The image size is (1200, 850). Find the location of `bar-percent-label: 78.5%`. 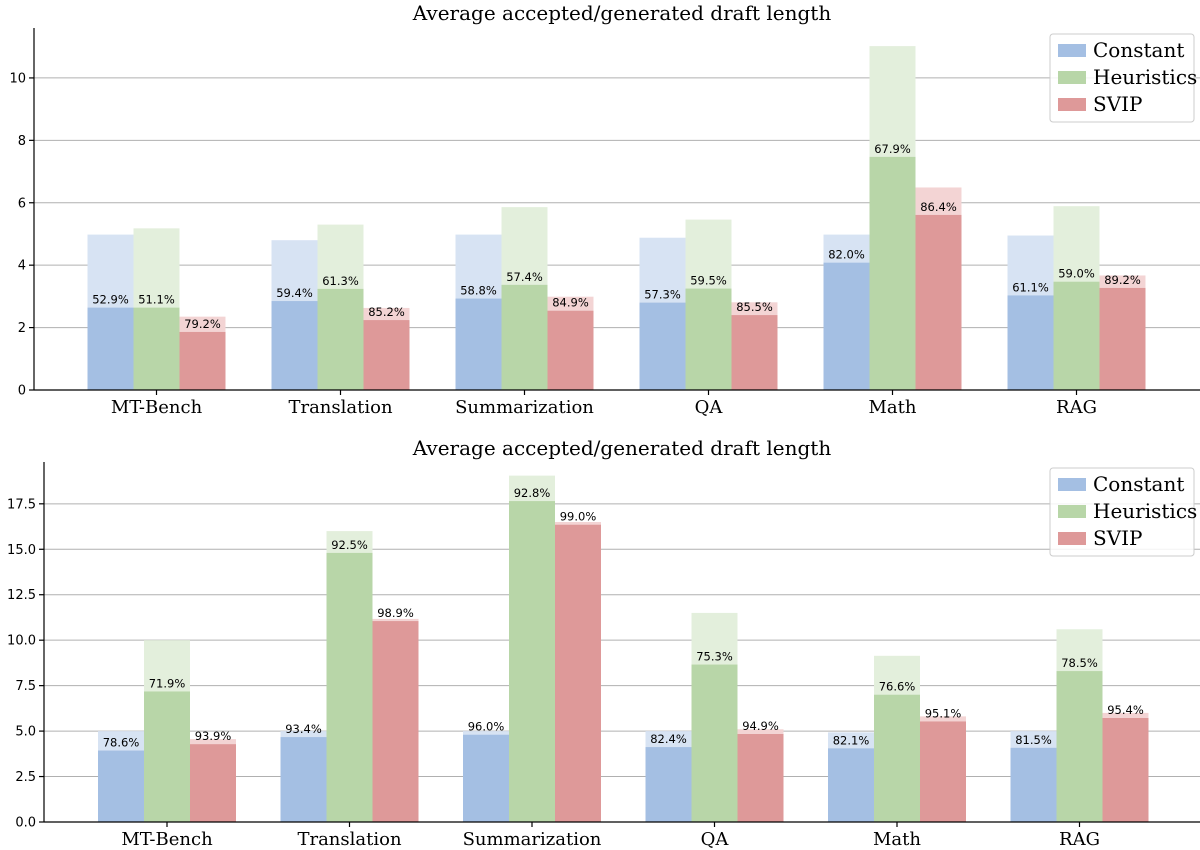

bar-percent-label: 78.5% is located at coordinates (1079, 663).